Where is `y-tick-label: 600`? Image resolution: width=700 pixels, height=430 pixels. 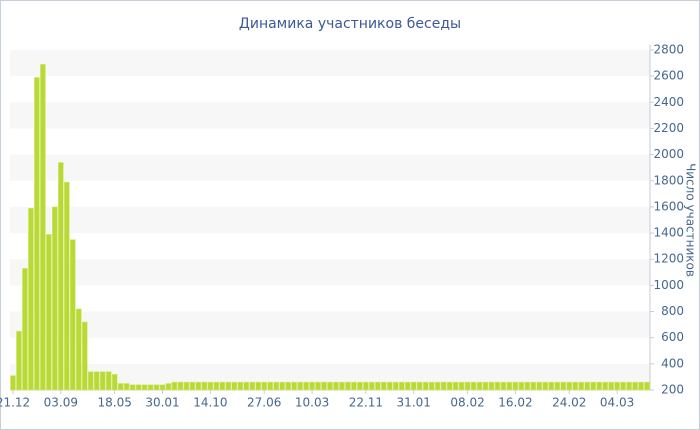 y-tick-label: 600 is located at coordinates (672, 337).